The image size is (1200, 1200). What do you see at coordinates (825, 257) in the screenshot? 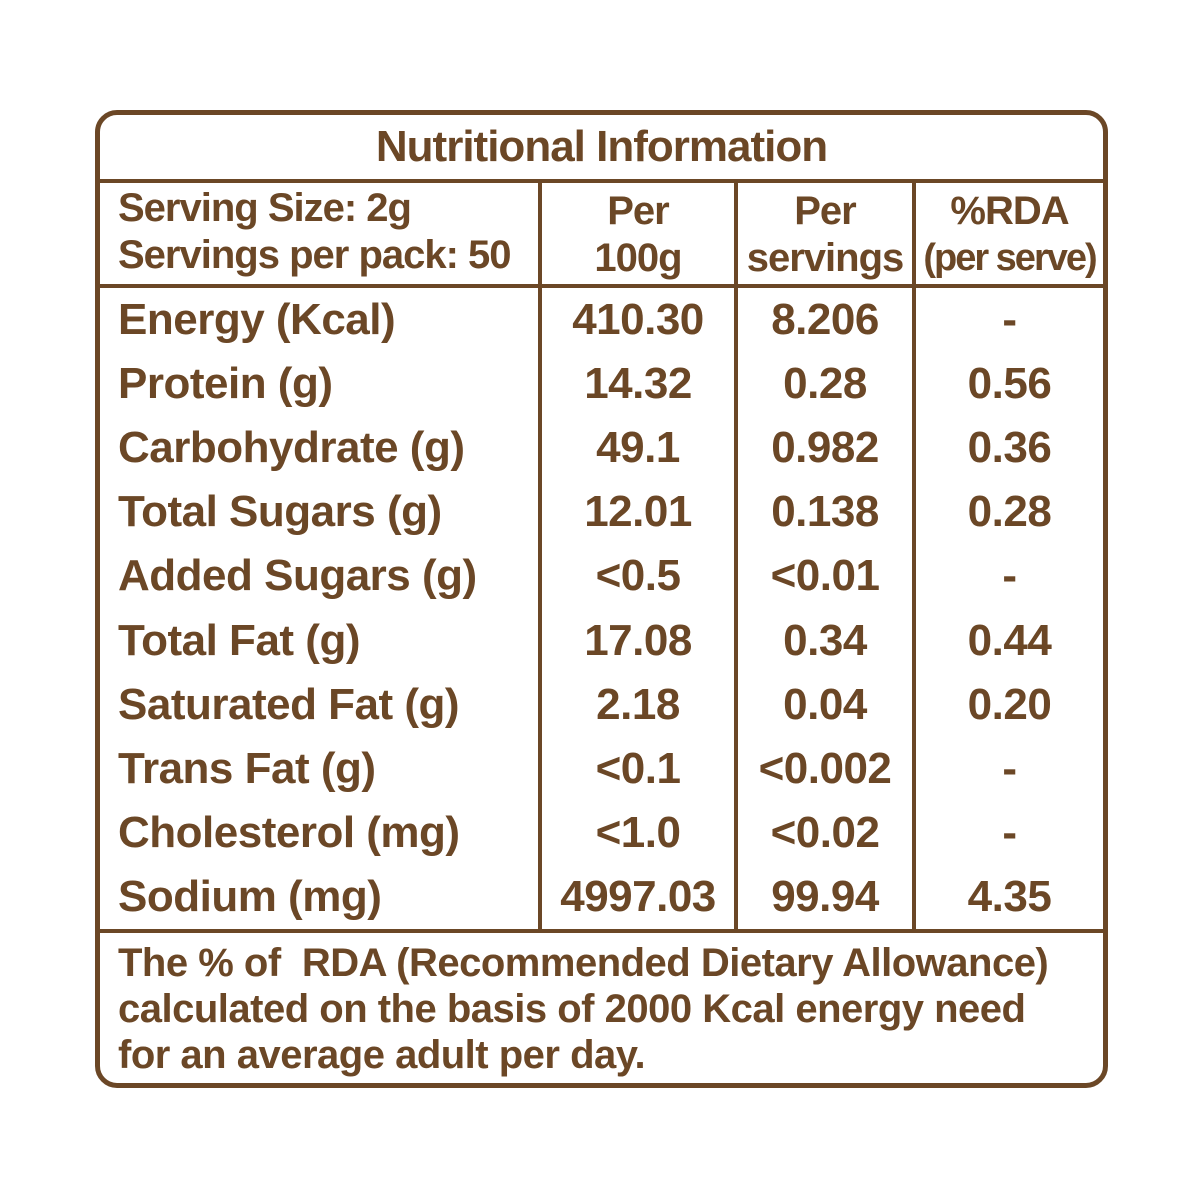
I see `per-servings-line2: servings` at bounding box center [825, 257].